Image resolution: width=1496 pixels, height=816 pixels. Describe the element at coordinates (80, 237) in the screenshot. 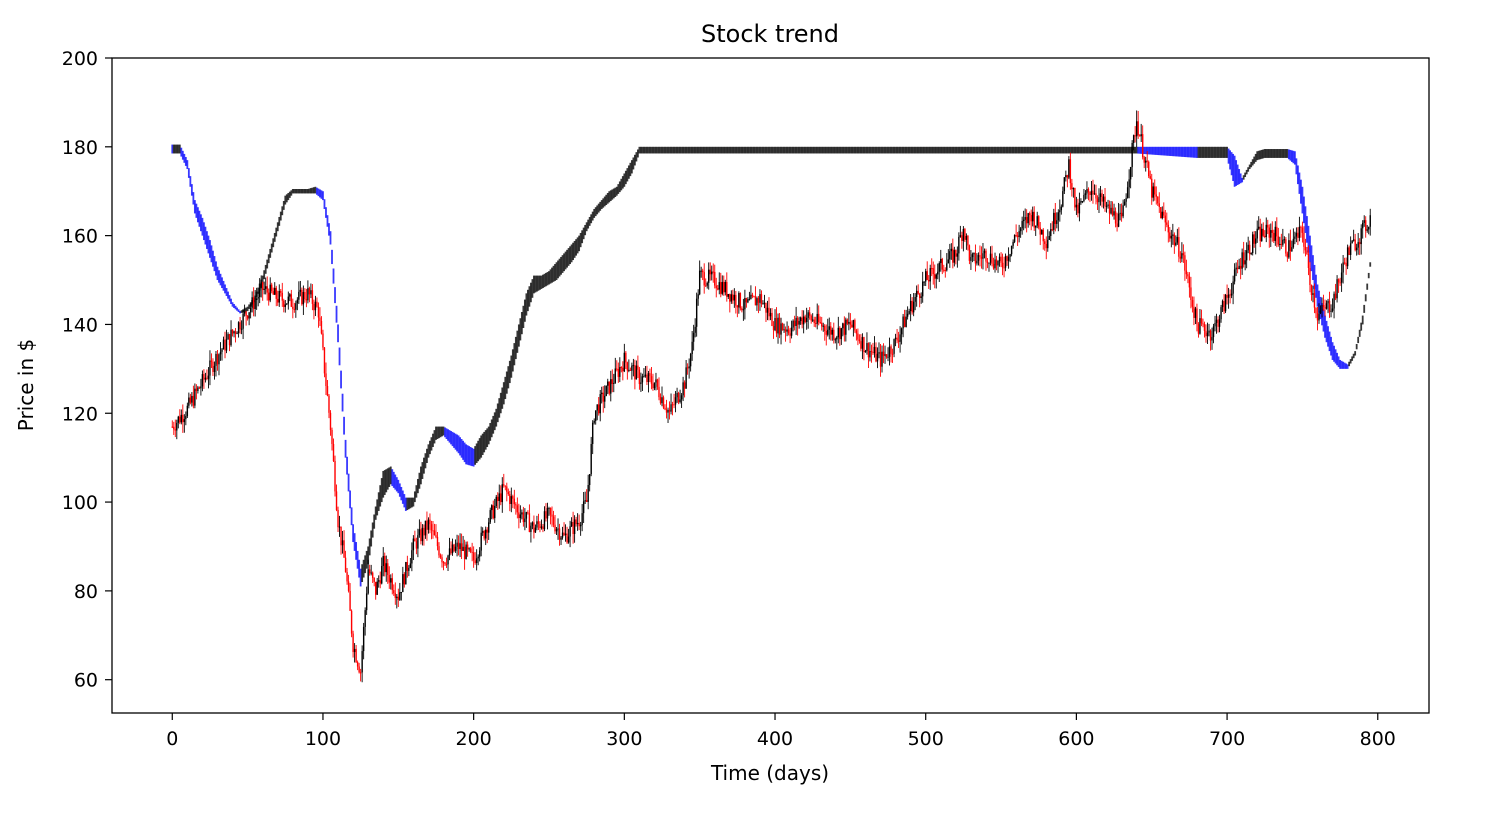

I see `y-tick-label: 160` at that location.